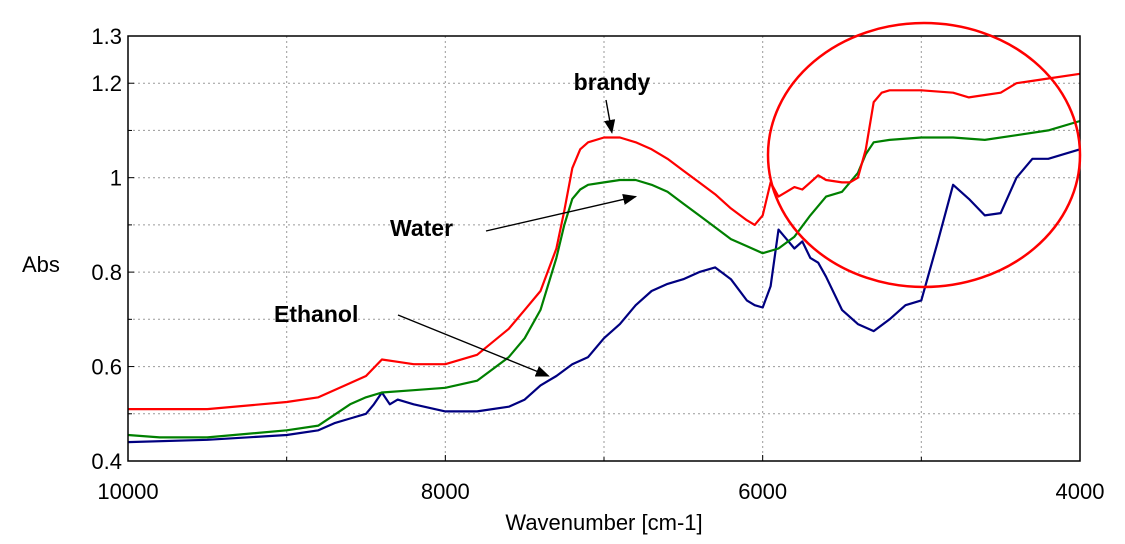 Image resolution: width=1125 pixels, height=544 pixels. Describe the element at coordinates (316, 314) in the screenshot. I see `annotation-ethanol: Ethanol` at that location.